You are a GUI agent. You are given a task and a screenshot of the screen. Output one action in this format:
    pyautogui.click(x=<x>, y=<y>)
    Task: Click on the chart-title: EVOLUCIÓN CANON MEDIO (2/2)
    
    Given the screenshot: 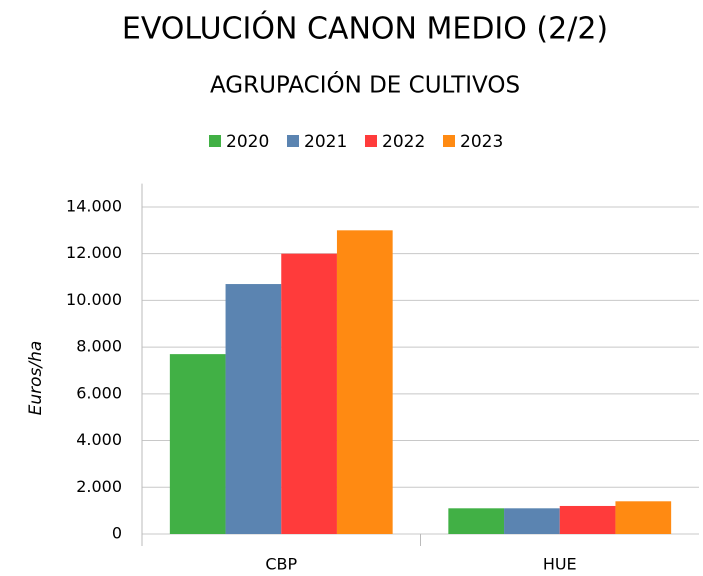 What is the action you would take?
    pyautogui.click(x=365, y=28)
    